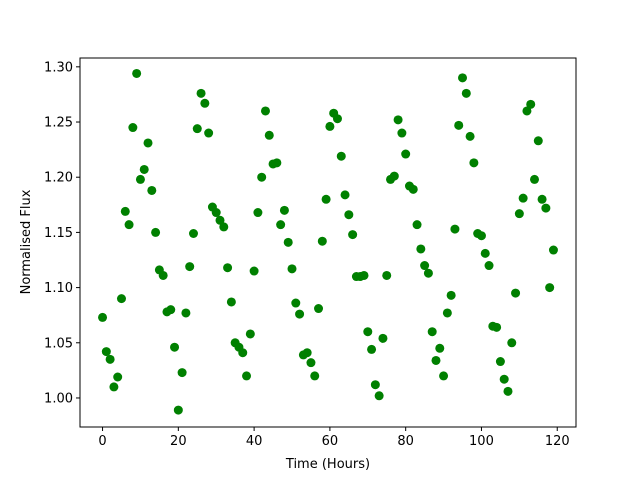 This screenshot has width=640, height=480. I want to click on x-tick-label: 100, so click(481, 441).